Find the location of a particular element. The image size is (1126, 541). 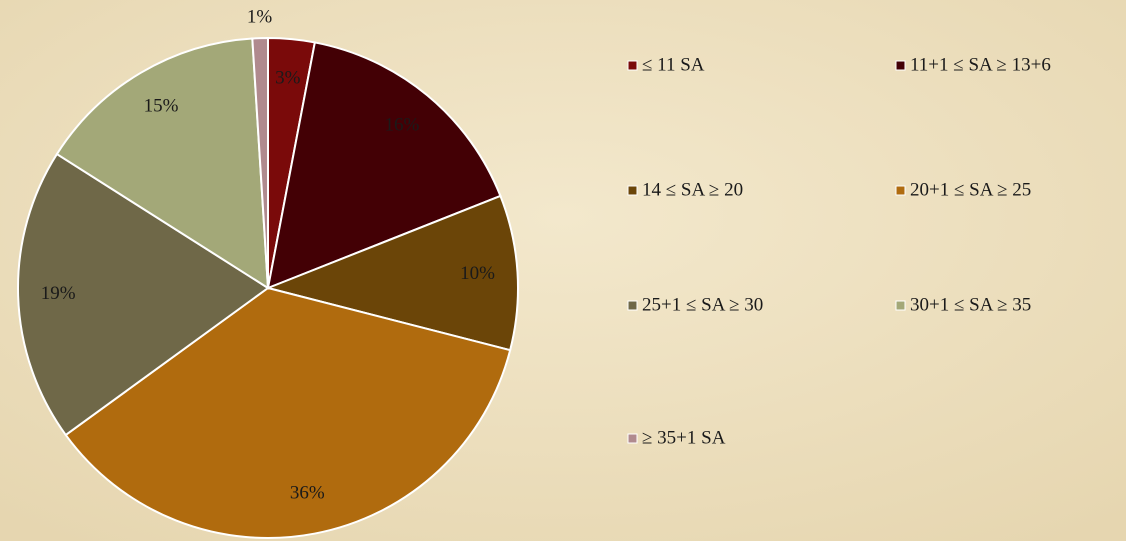

legend-label: 14 ≤ SA ≥ 20 is located at coordinates (692, 189).